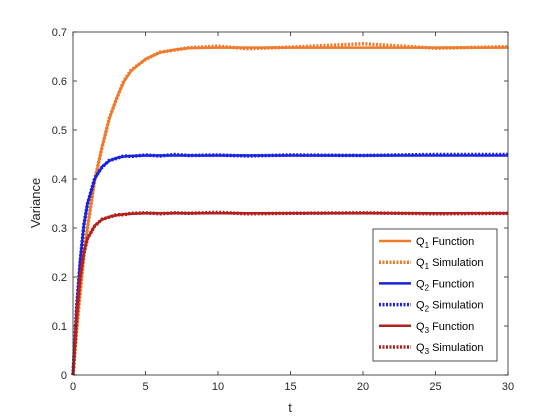  Describe the element at coordinates (35, 203) in the screenshot. I see `y-axis-label: Variance` at that location.